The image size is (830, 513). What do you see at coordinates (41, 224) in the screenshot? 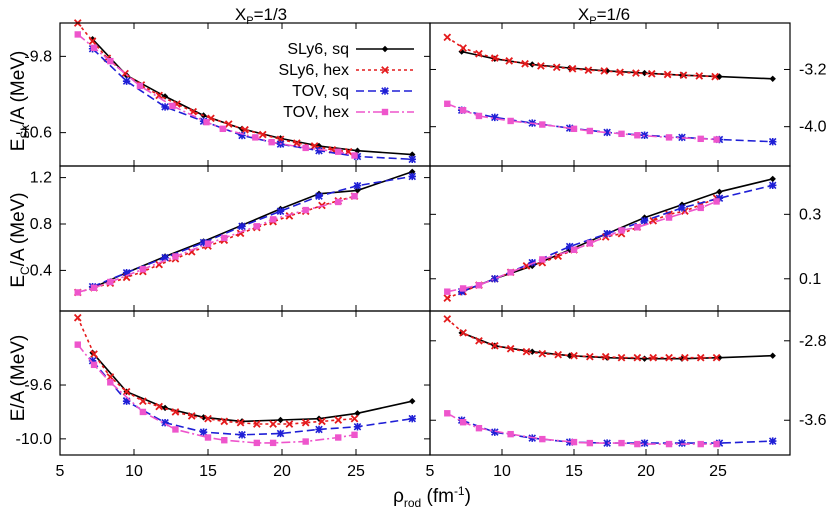
I see `y-tick-label: 0.8` at bounding box center [41, 224].